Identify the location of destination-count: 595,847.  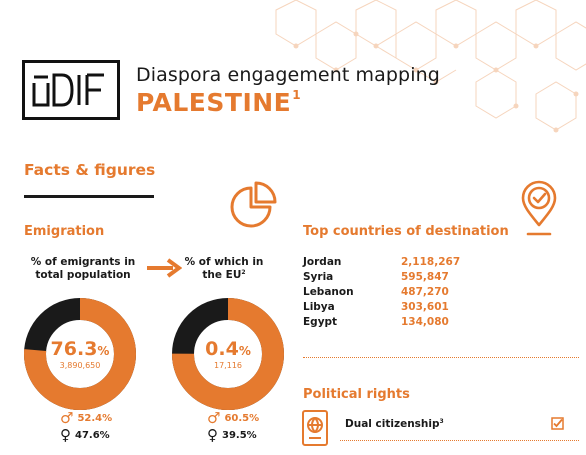
(425, 276).